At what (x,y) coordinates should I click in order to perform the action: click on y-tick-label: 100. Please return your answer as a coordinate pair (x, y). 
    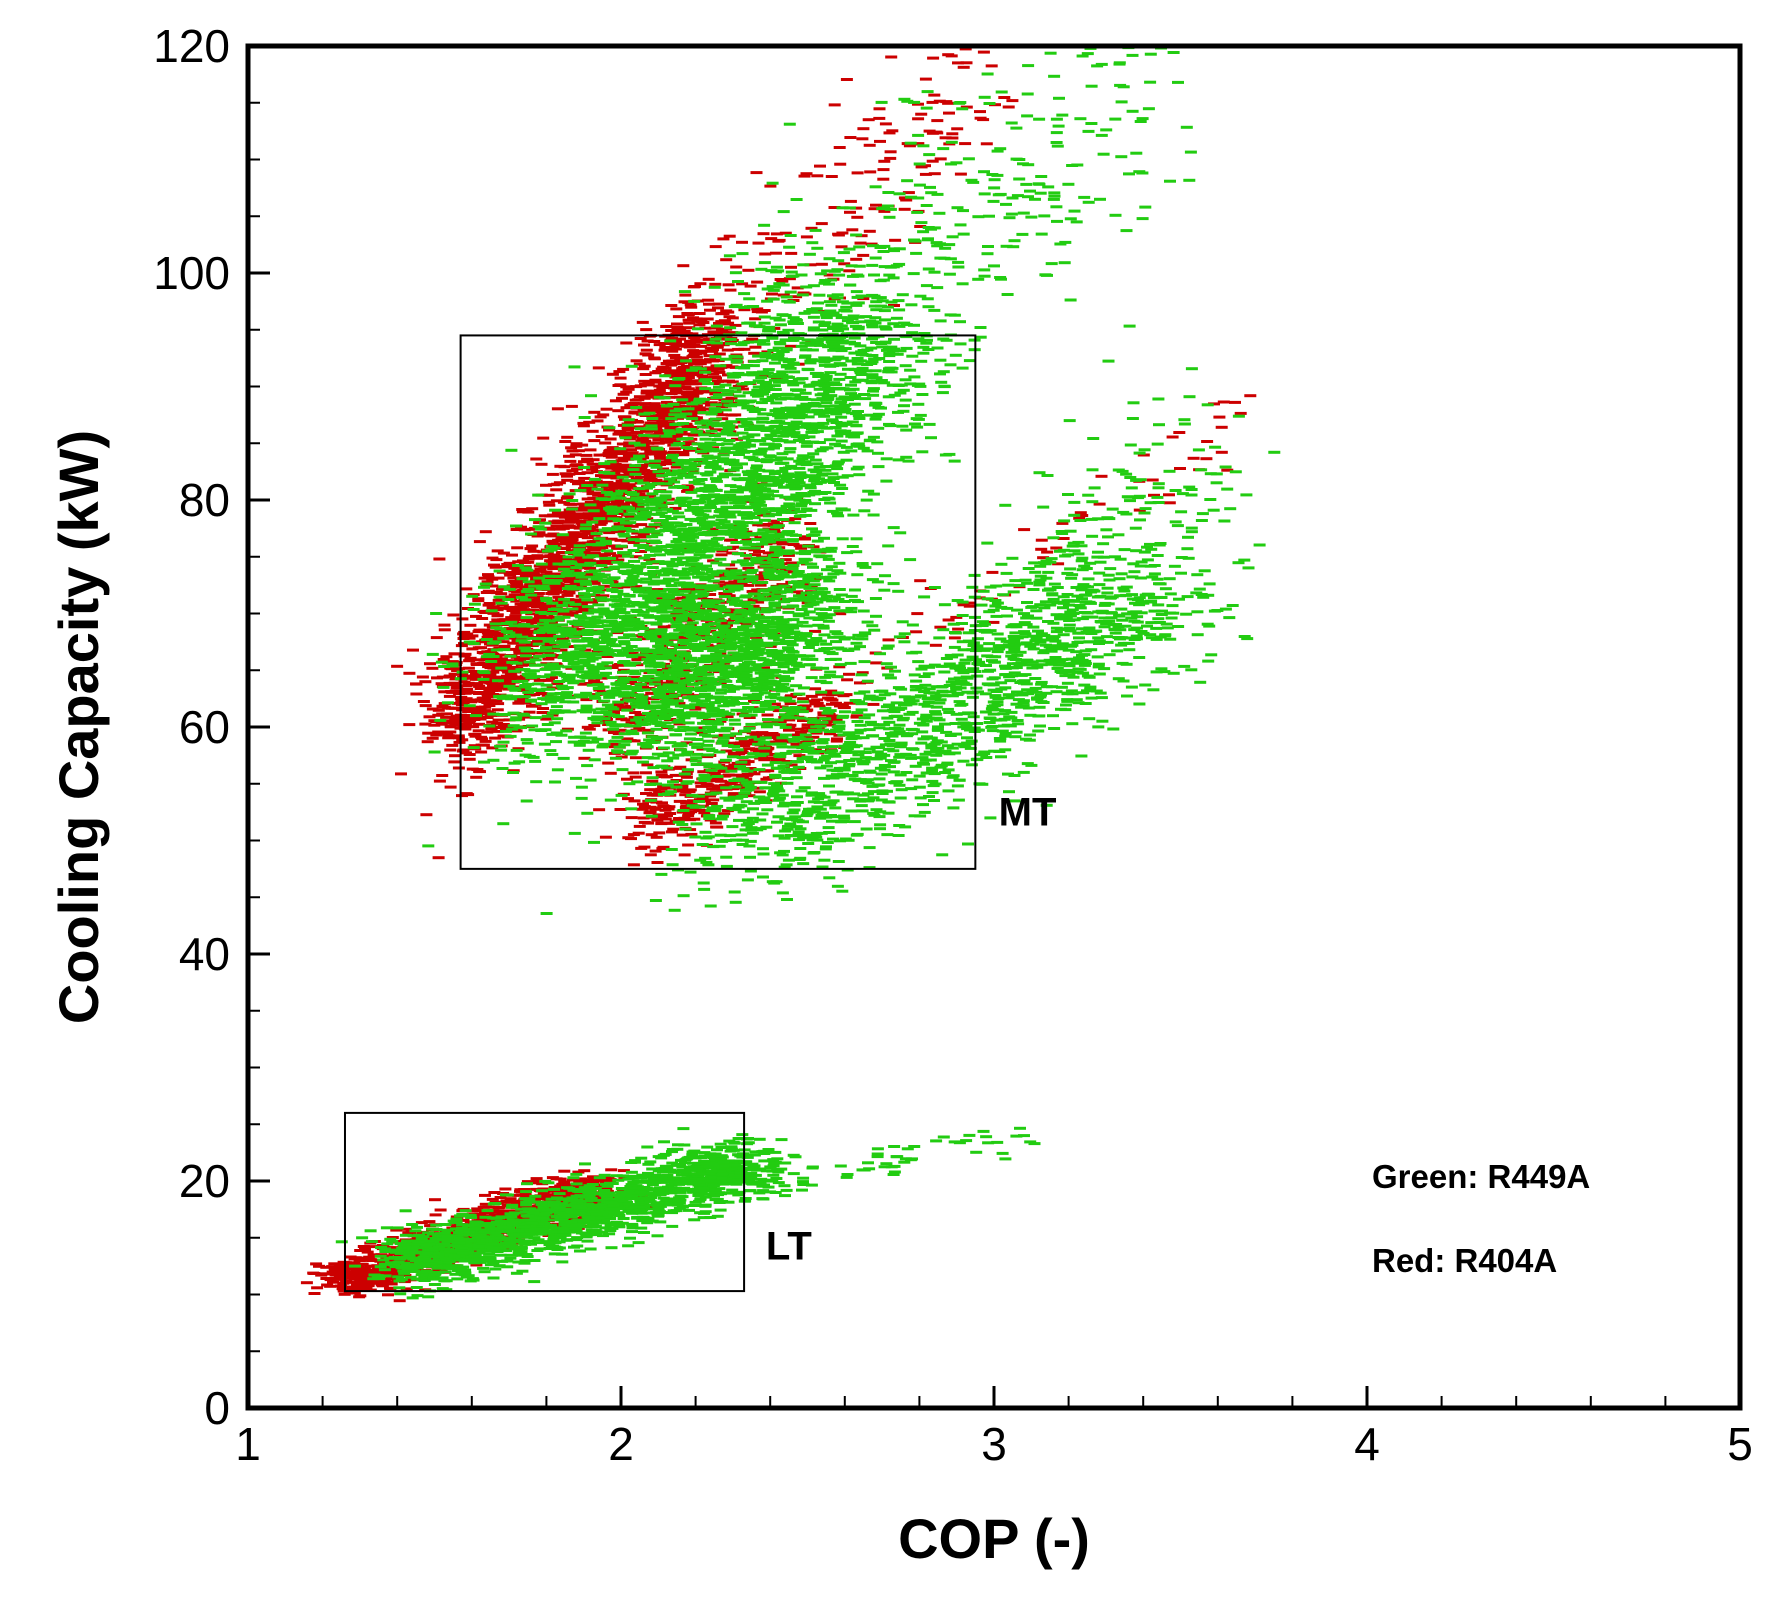
    Looking at the image, I should click on (191, 273).